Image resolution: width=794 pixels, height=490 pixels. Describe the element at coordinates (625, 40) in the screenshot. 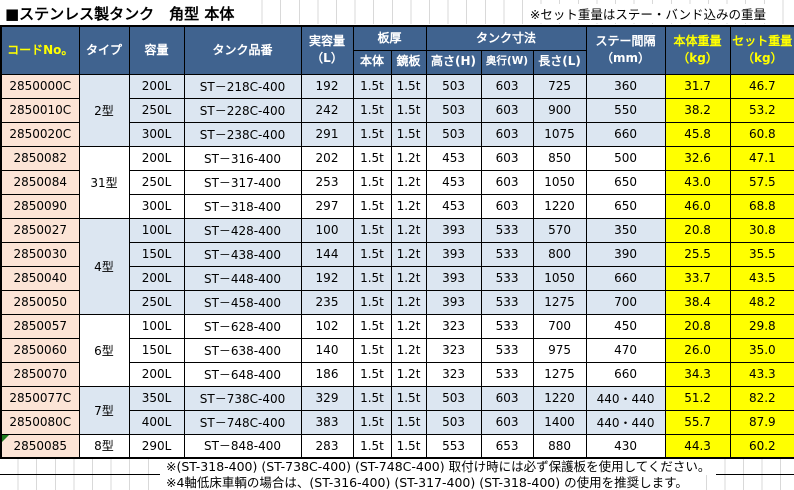

I see `header-stay-spacing-line1: ステー間隔` at that location.